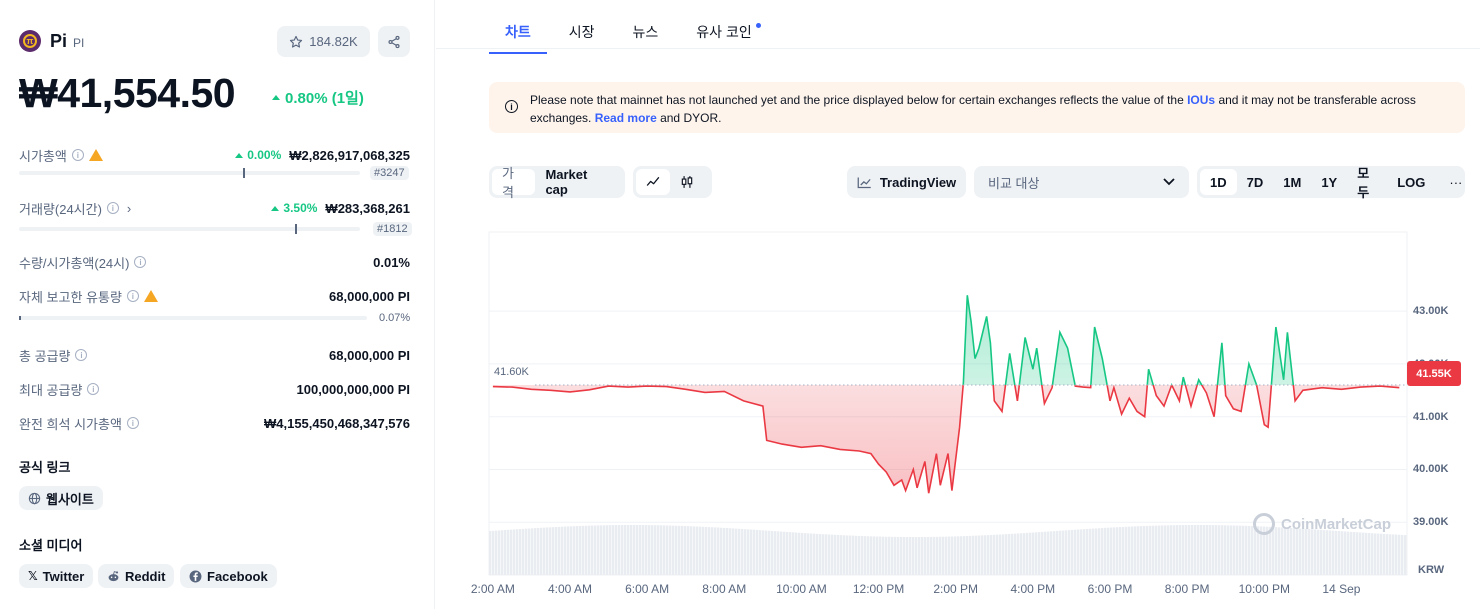 This screenshot has width=1480, height=609. I want to click on tab-chart: 차트, so click(518, 36).